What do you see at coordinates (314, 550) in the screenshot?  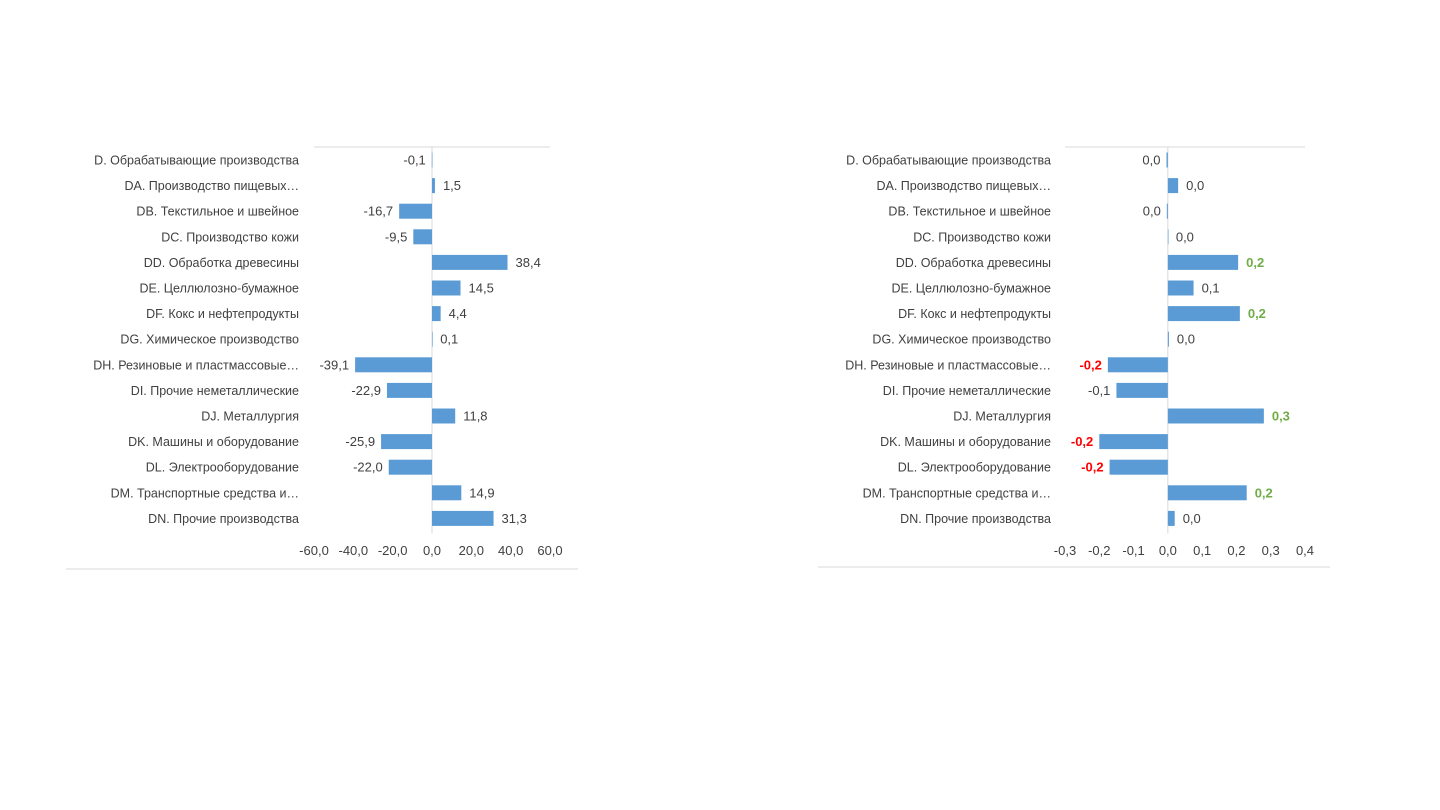 I see `chart-left-tick-label: -60,0` at bounding box center [314, 550].